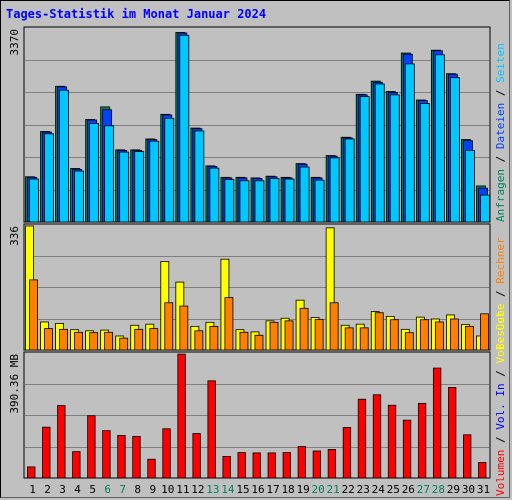 Image resolution: width=512 pixels, height=500 pixels. Describe the element at coordinates (136, 14) in the screenshot. I see `chart-title: Tages-Statistik im Monat Januar 2024` at that location.